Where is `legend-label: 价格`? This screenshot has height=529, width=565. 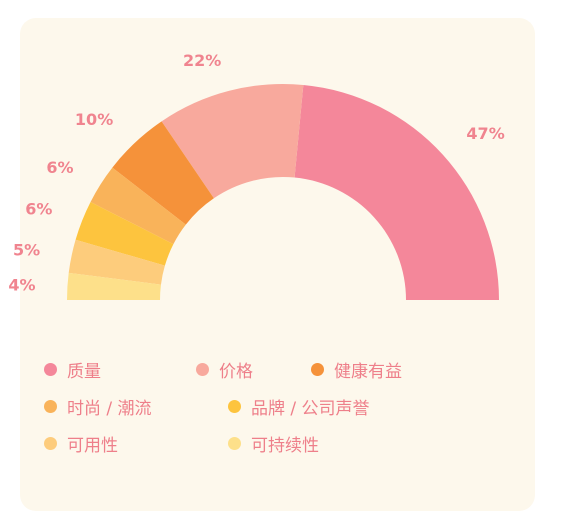
legend-label: 价格 is located at coordinates (236, 371).